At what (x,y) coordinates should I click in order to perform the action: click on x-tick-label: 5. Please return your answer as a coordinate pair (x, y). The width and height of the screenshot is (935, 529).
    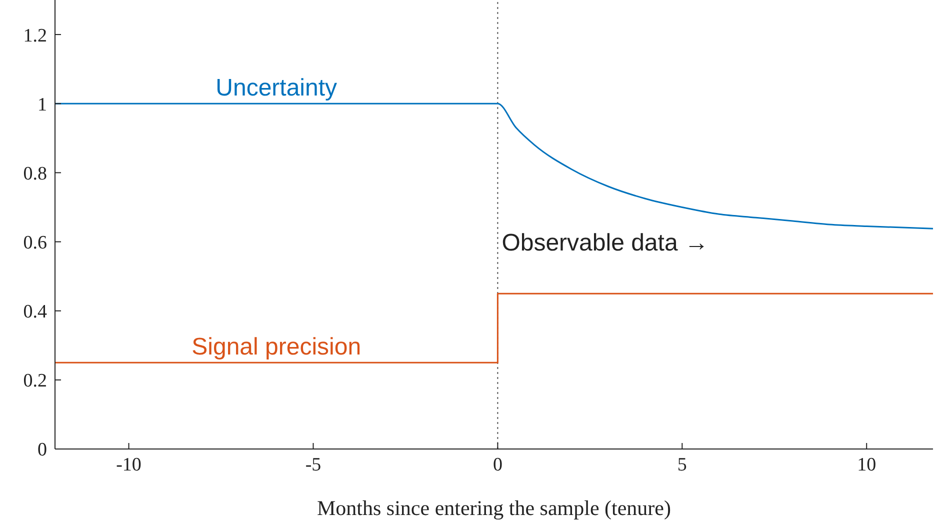
    Looking at the image, I should click on (682, 465).